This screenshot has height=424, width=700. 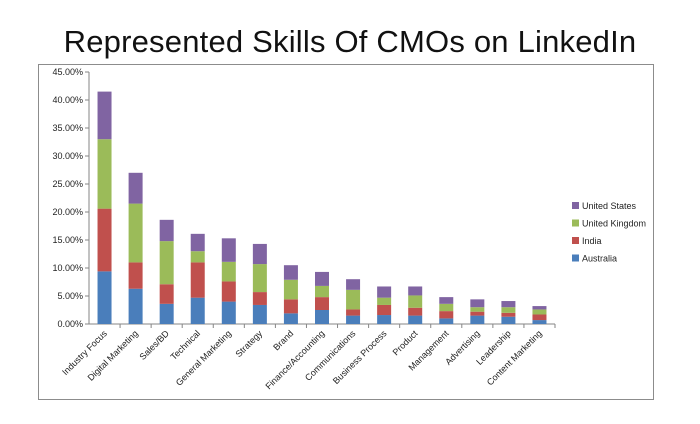 What do you see at coordinates (614, 224) in the screenshot?
I see `legend-label: United Kingdom` at bounding box center [614, 224].